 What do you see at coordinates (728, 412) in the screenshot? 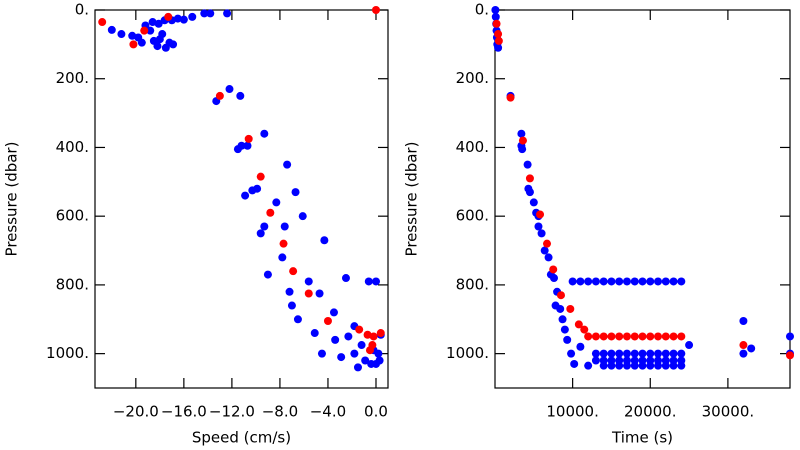
I see `x-tick-label: 30000.` at bounding box center [728, 412].